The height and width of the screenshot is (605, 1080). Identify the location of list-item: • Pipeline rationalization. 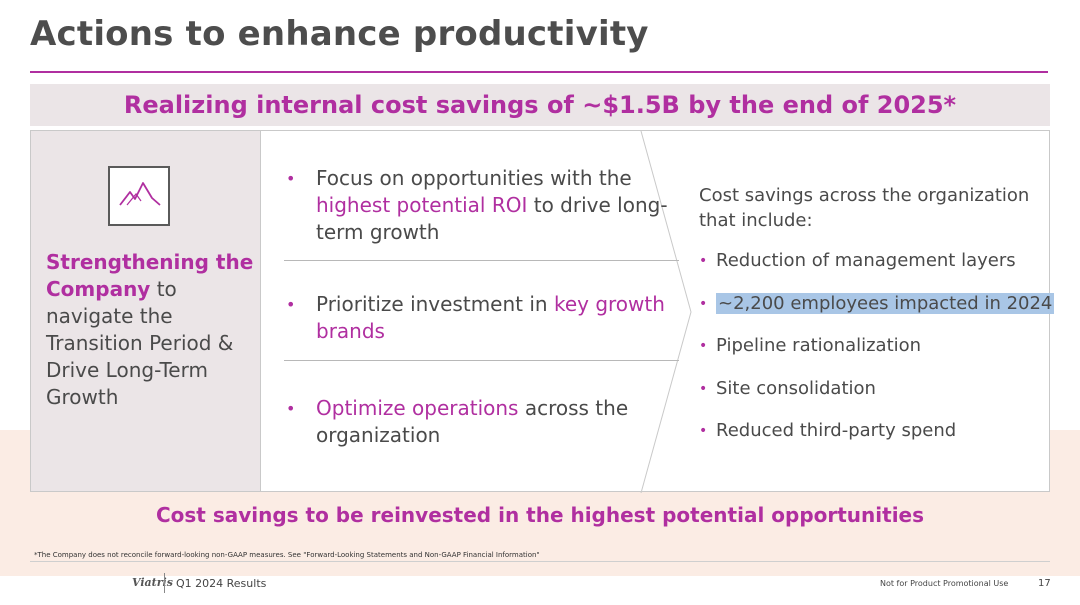
(810, 345).